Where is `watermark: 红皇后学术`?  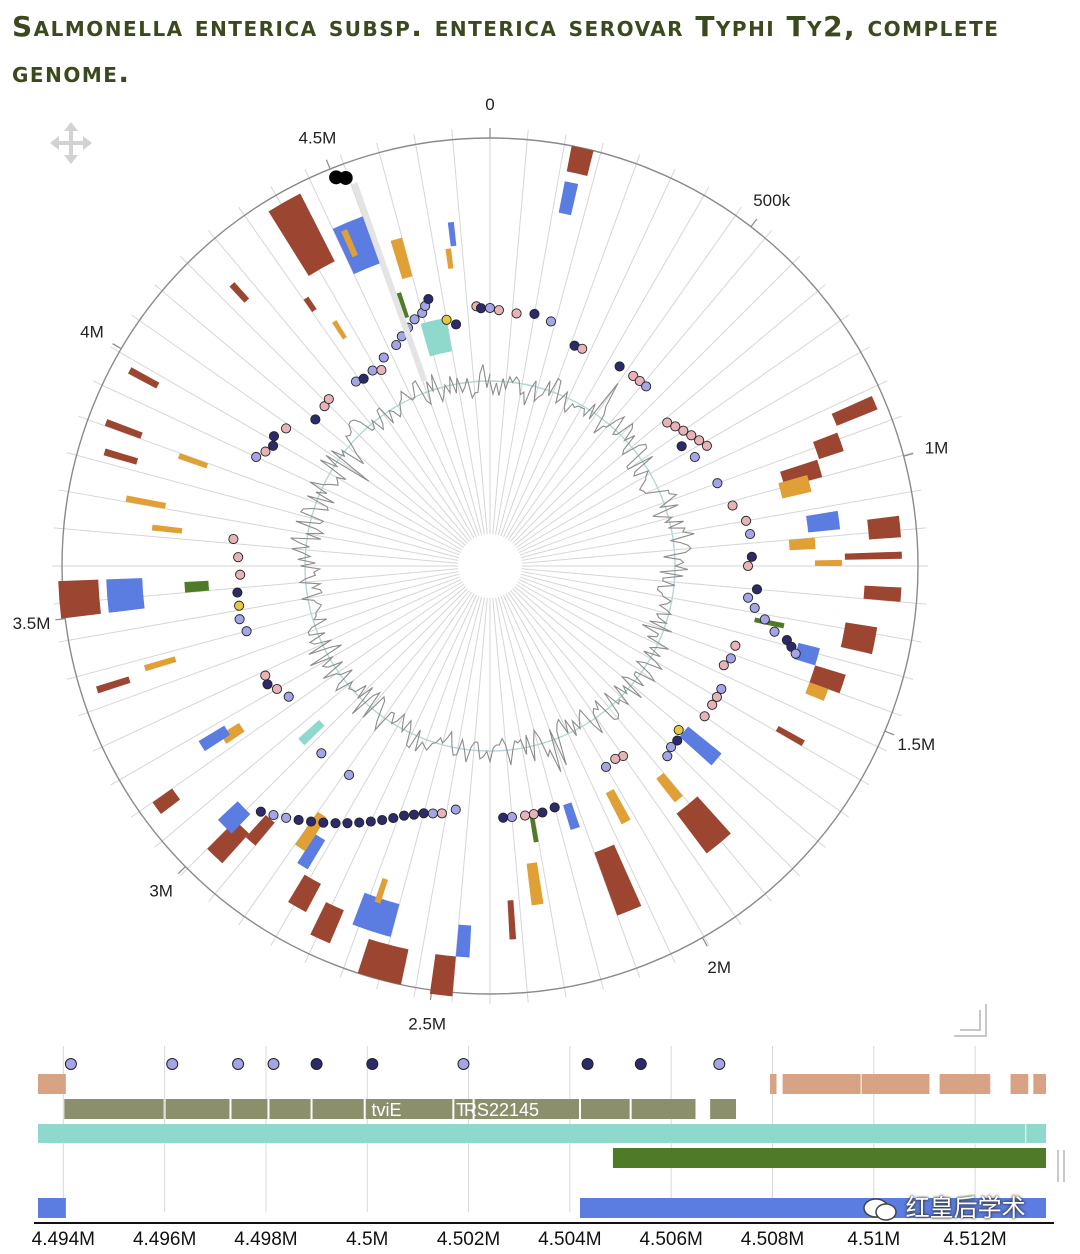
watermark: 红皇后学术 is located at coordinates (944, 1205).